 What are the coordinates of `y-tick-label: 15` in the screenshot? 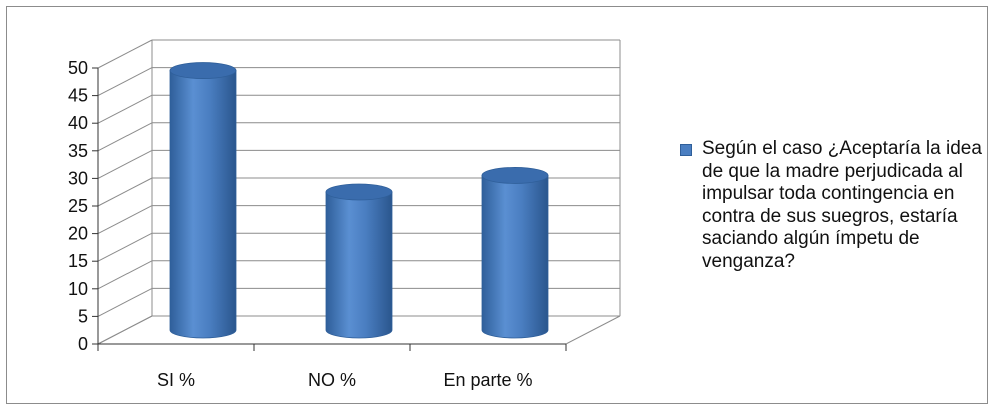 It's located at (78, 261).